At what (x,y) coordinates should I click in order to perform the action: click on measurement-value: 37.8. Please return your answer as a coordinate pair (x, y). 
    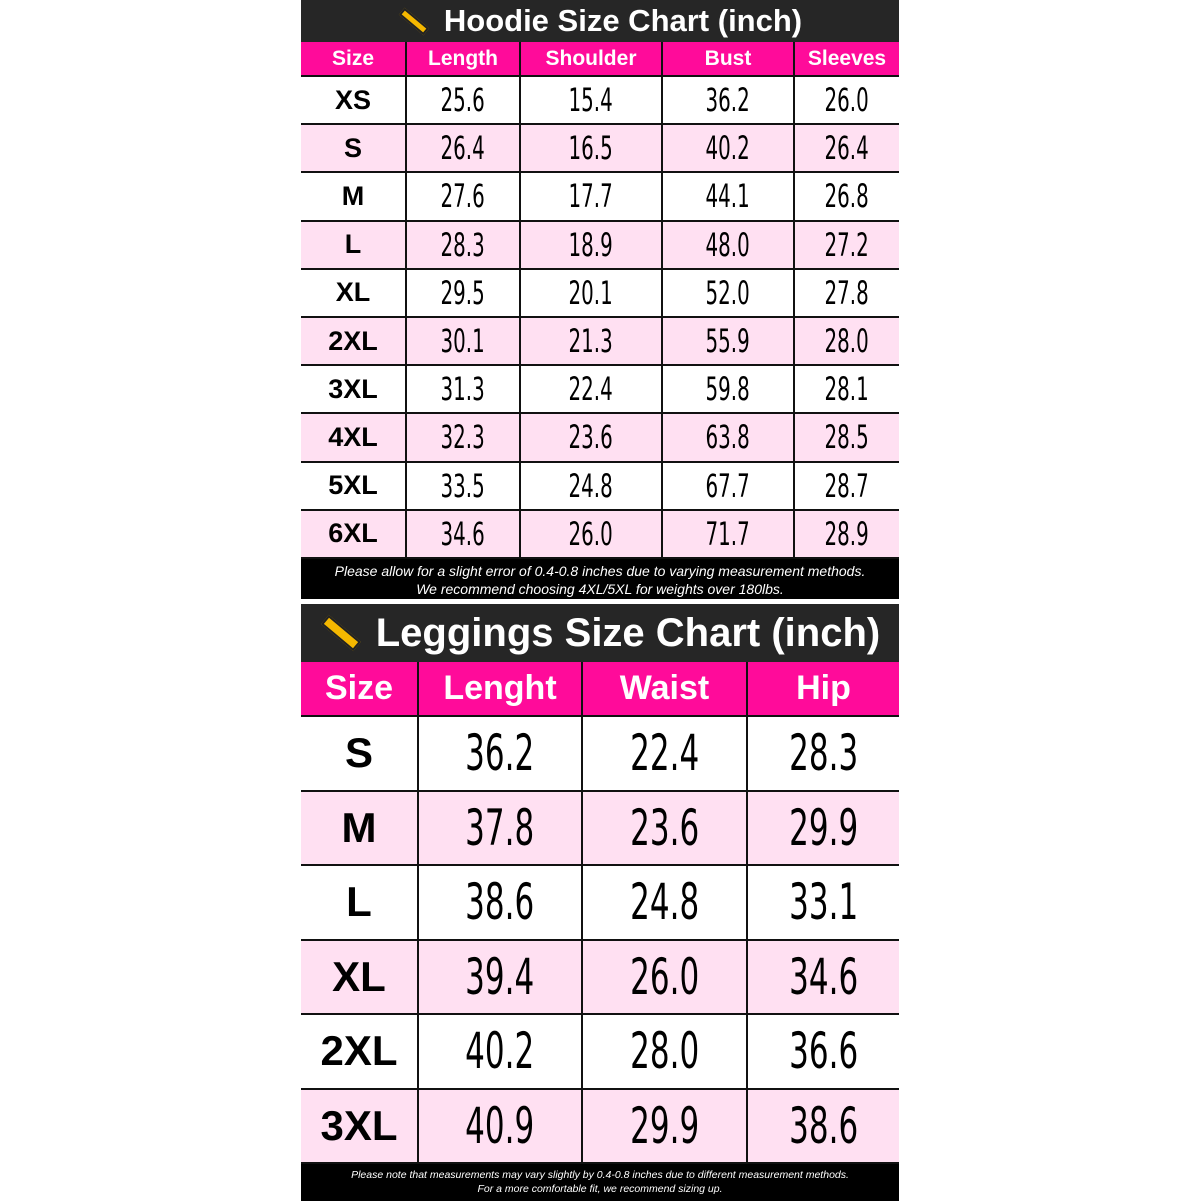
    Looking at the image, I should click on (500, 827).